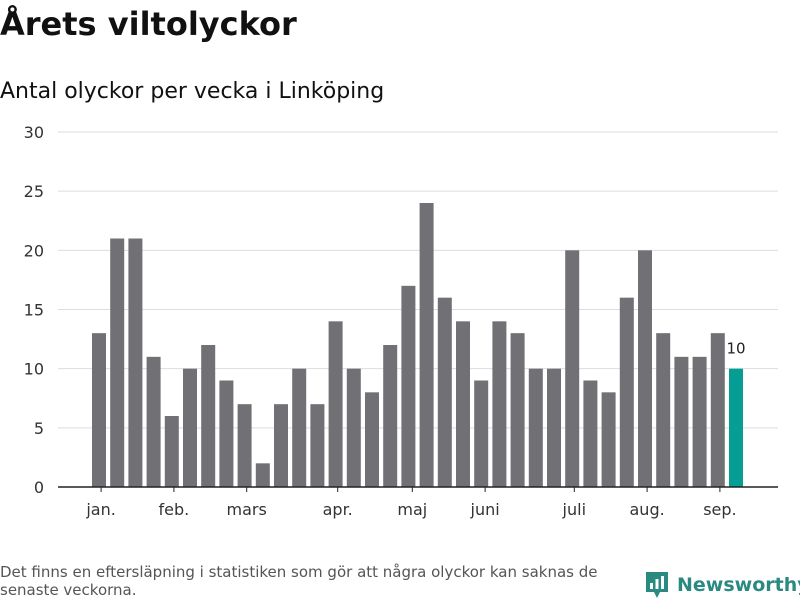 The height and width of the screenshot is (600, 800). I want to click on y-tick-label: 10, so click(34, 369).